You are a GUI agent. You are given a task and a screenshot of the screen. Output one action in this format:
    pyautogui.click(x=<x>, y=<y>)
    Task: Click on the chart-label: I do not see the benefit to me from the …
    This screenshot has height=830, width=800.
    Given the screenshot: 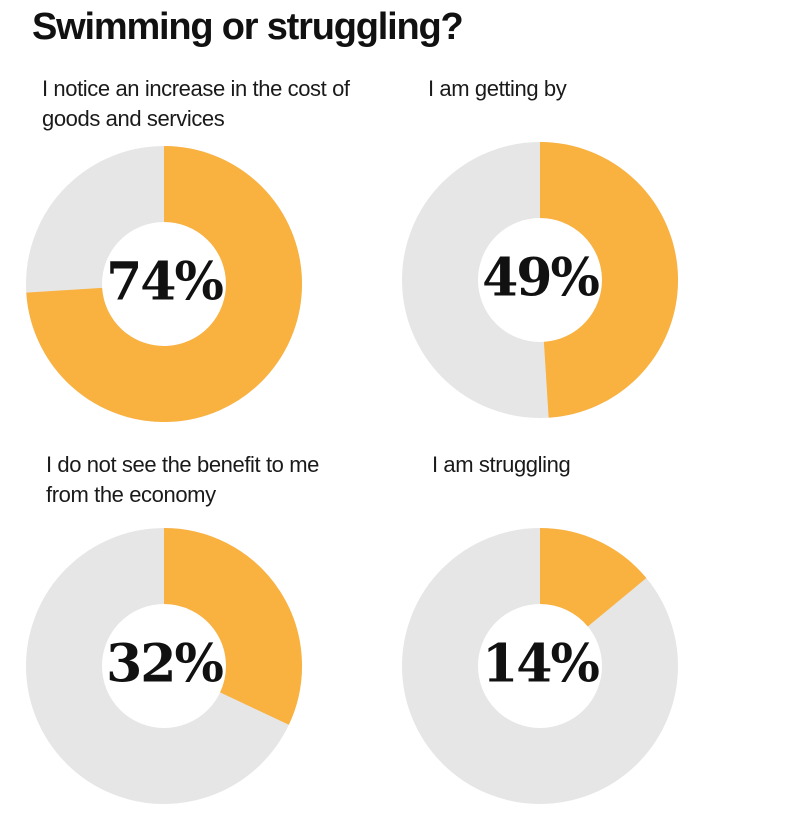 What is the action you would take?
    pyautogui.click(x=236, y=480)
    